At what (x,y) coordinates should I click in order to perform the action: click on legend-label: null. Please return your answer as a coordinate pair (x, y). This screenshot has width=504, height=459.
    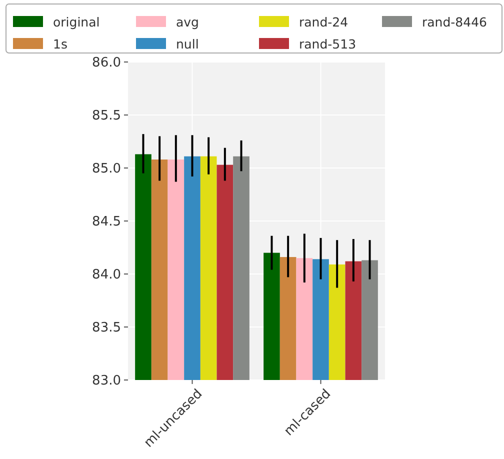
    Looking at the image, I should click on (187, 44).